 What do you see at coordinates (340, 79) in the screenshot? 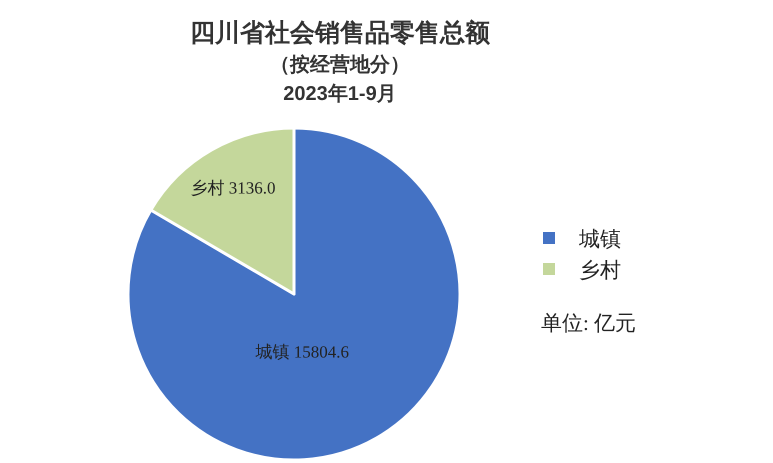
I see `subtitle: （按经营地分） 2023年1-9月` at bounding box center [340, 79].